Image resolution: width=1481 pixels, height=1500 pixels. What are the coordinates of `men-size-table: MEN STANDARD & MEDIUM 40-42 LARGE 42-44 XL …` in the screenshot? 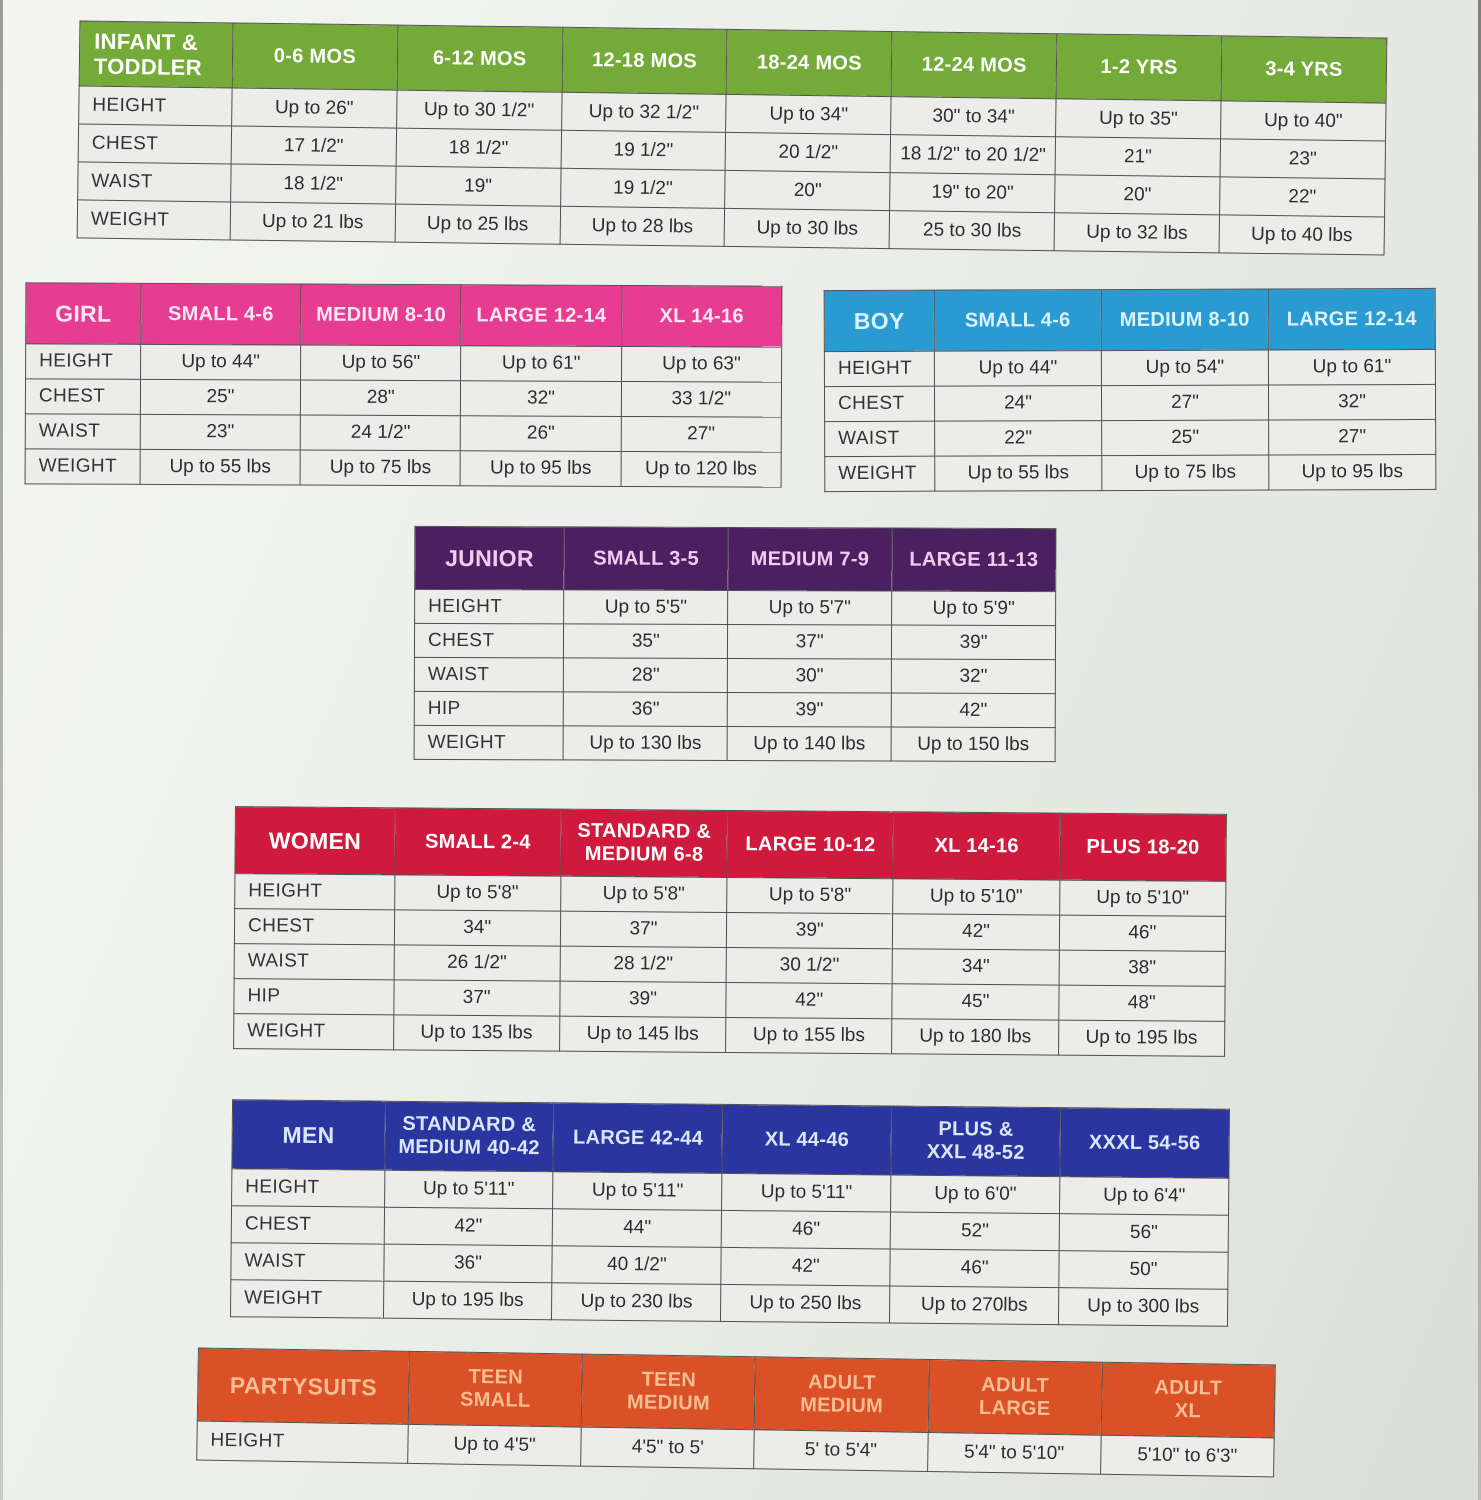 It's located at (730, 1213).